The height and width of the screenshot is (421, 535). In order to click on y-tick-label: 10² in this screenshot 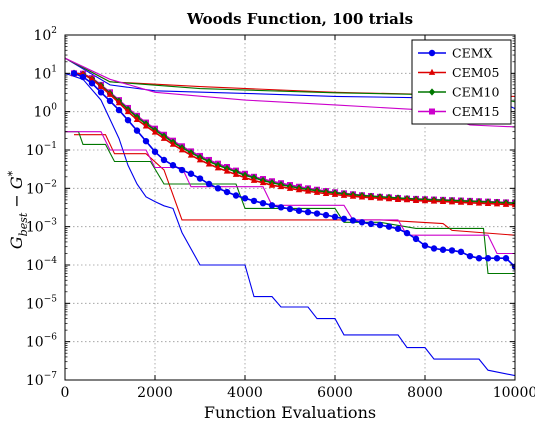, I will do `click(45, 35)`.